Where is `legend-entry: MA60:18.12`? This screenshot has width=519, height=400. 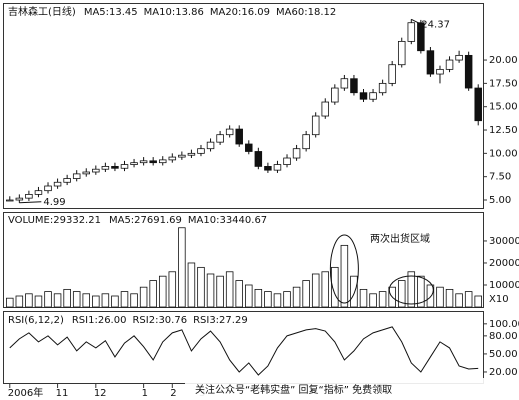
legend-entry: MA60:18.12 is located at coordinates (306, 12).